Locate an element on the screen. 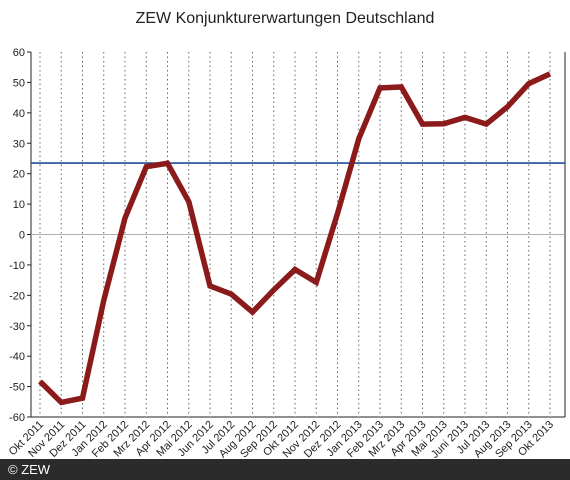  y-tick-label: 40 is located at coordinates (19, 114).